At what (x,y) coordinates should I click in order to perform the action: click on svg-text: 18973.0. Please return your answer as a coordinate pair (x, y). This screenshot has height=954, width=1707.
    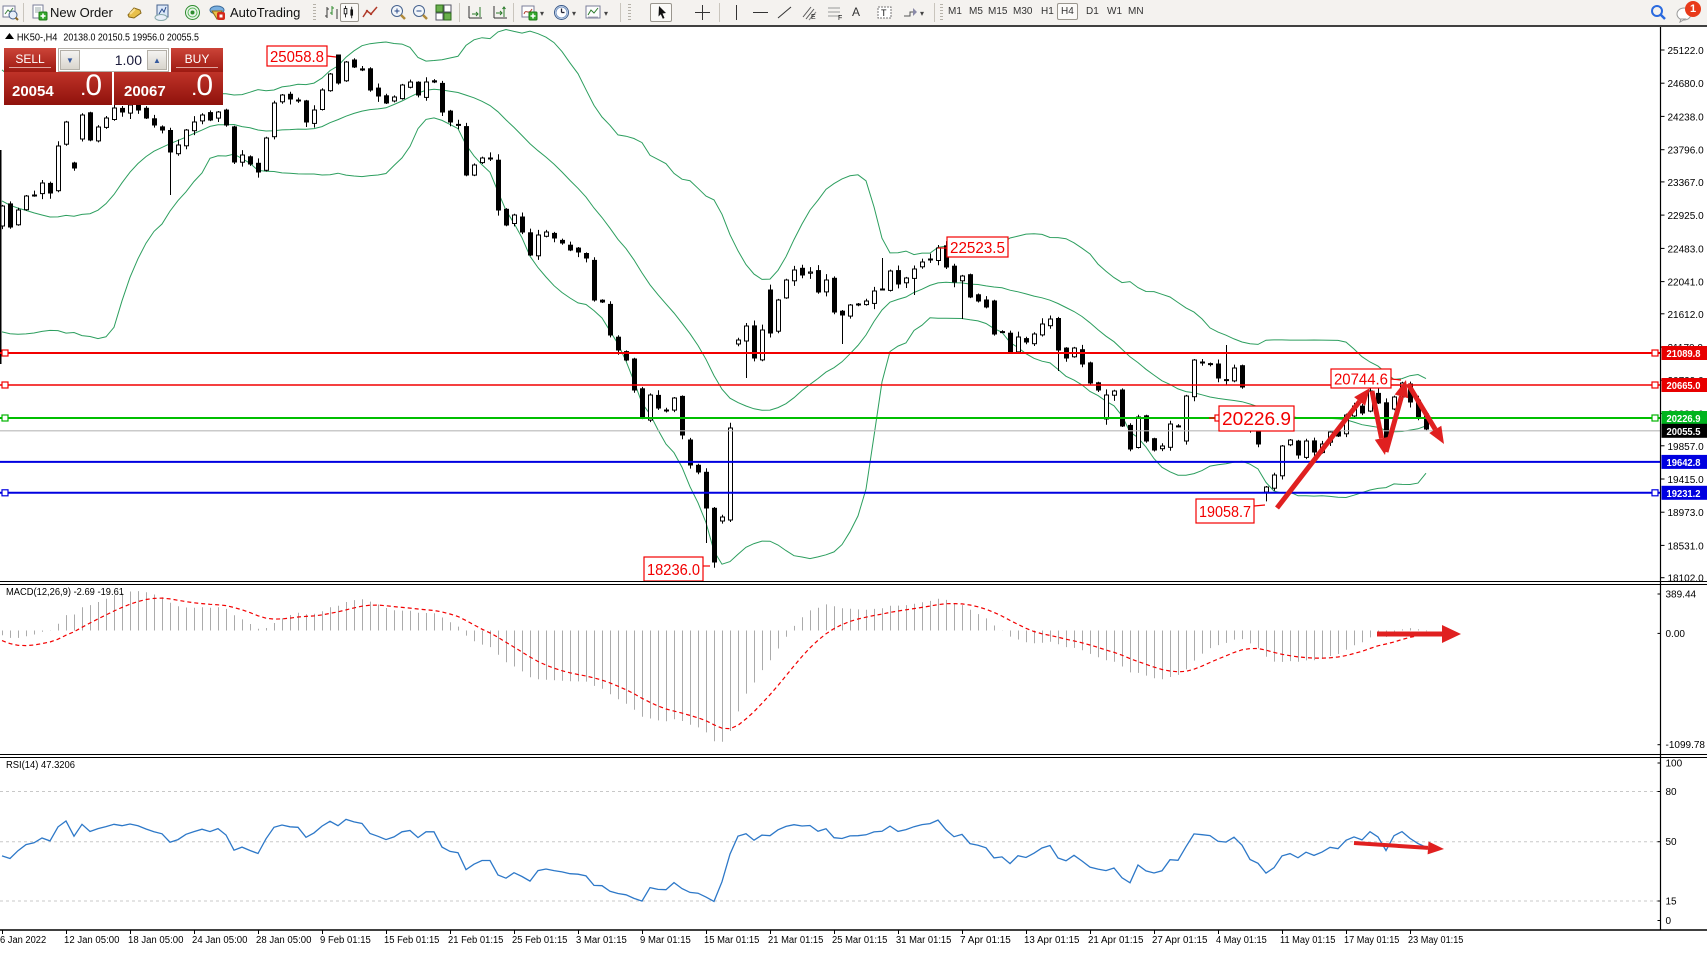
    Looking at the image, I should click on (1686, 513).